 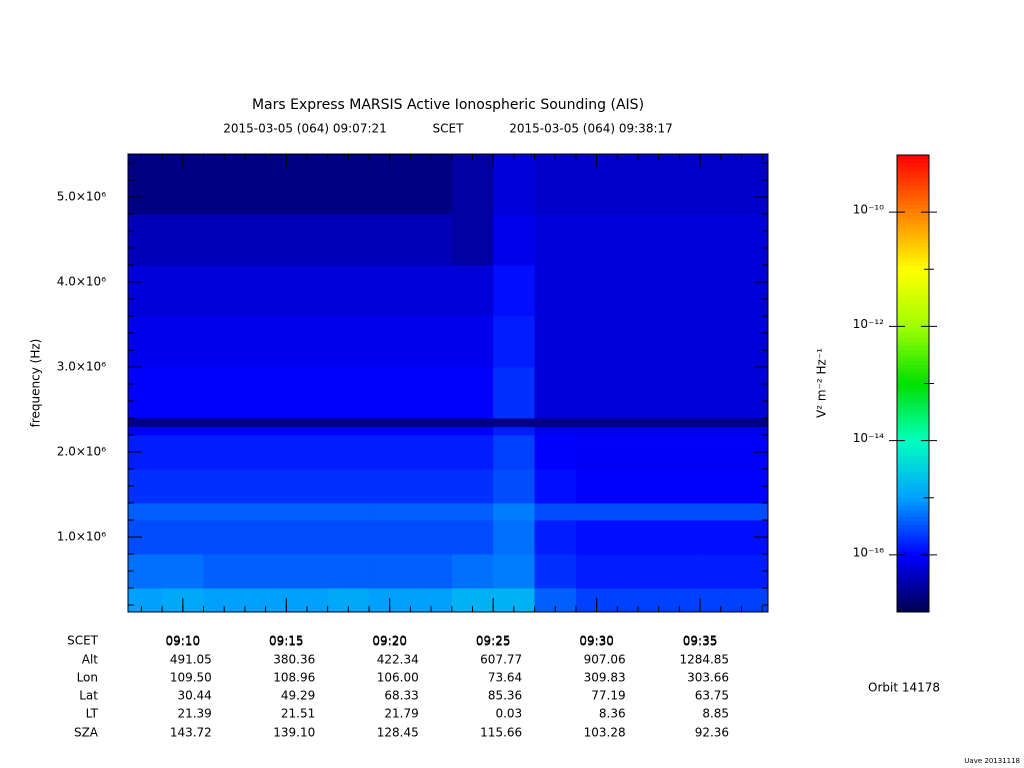 I want to click on ephemeris-label: SCET, so click(x=83, y=641).